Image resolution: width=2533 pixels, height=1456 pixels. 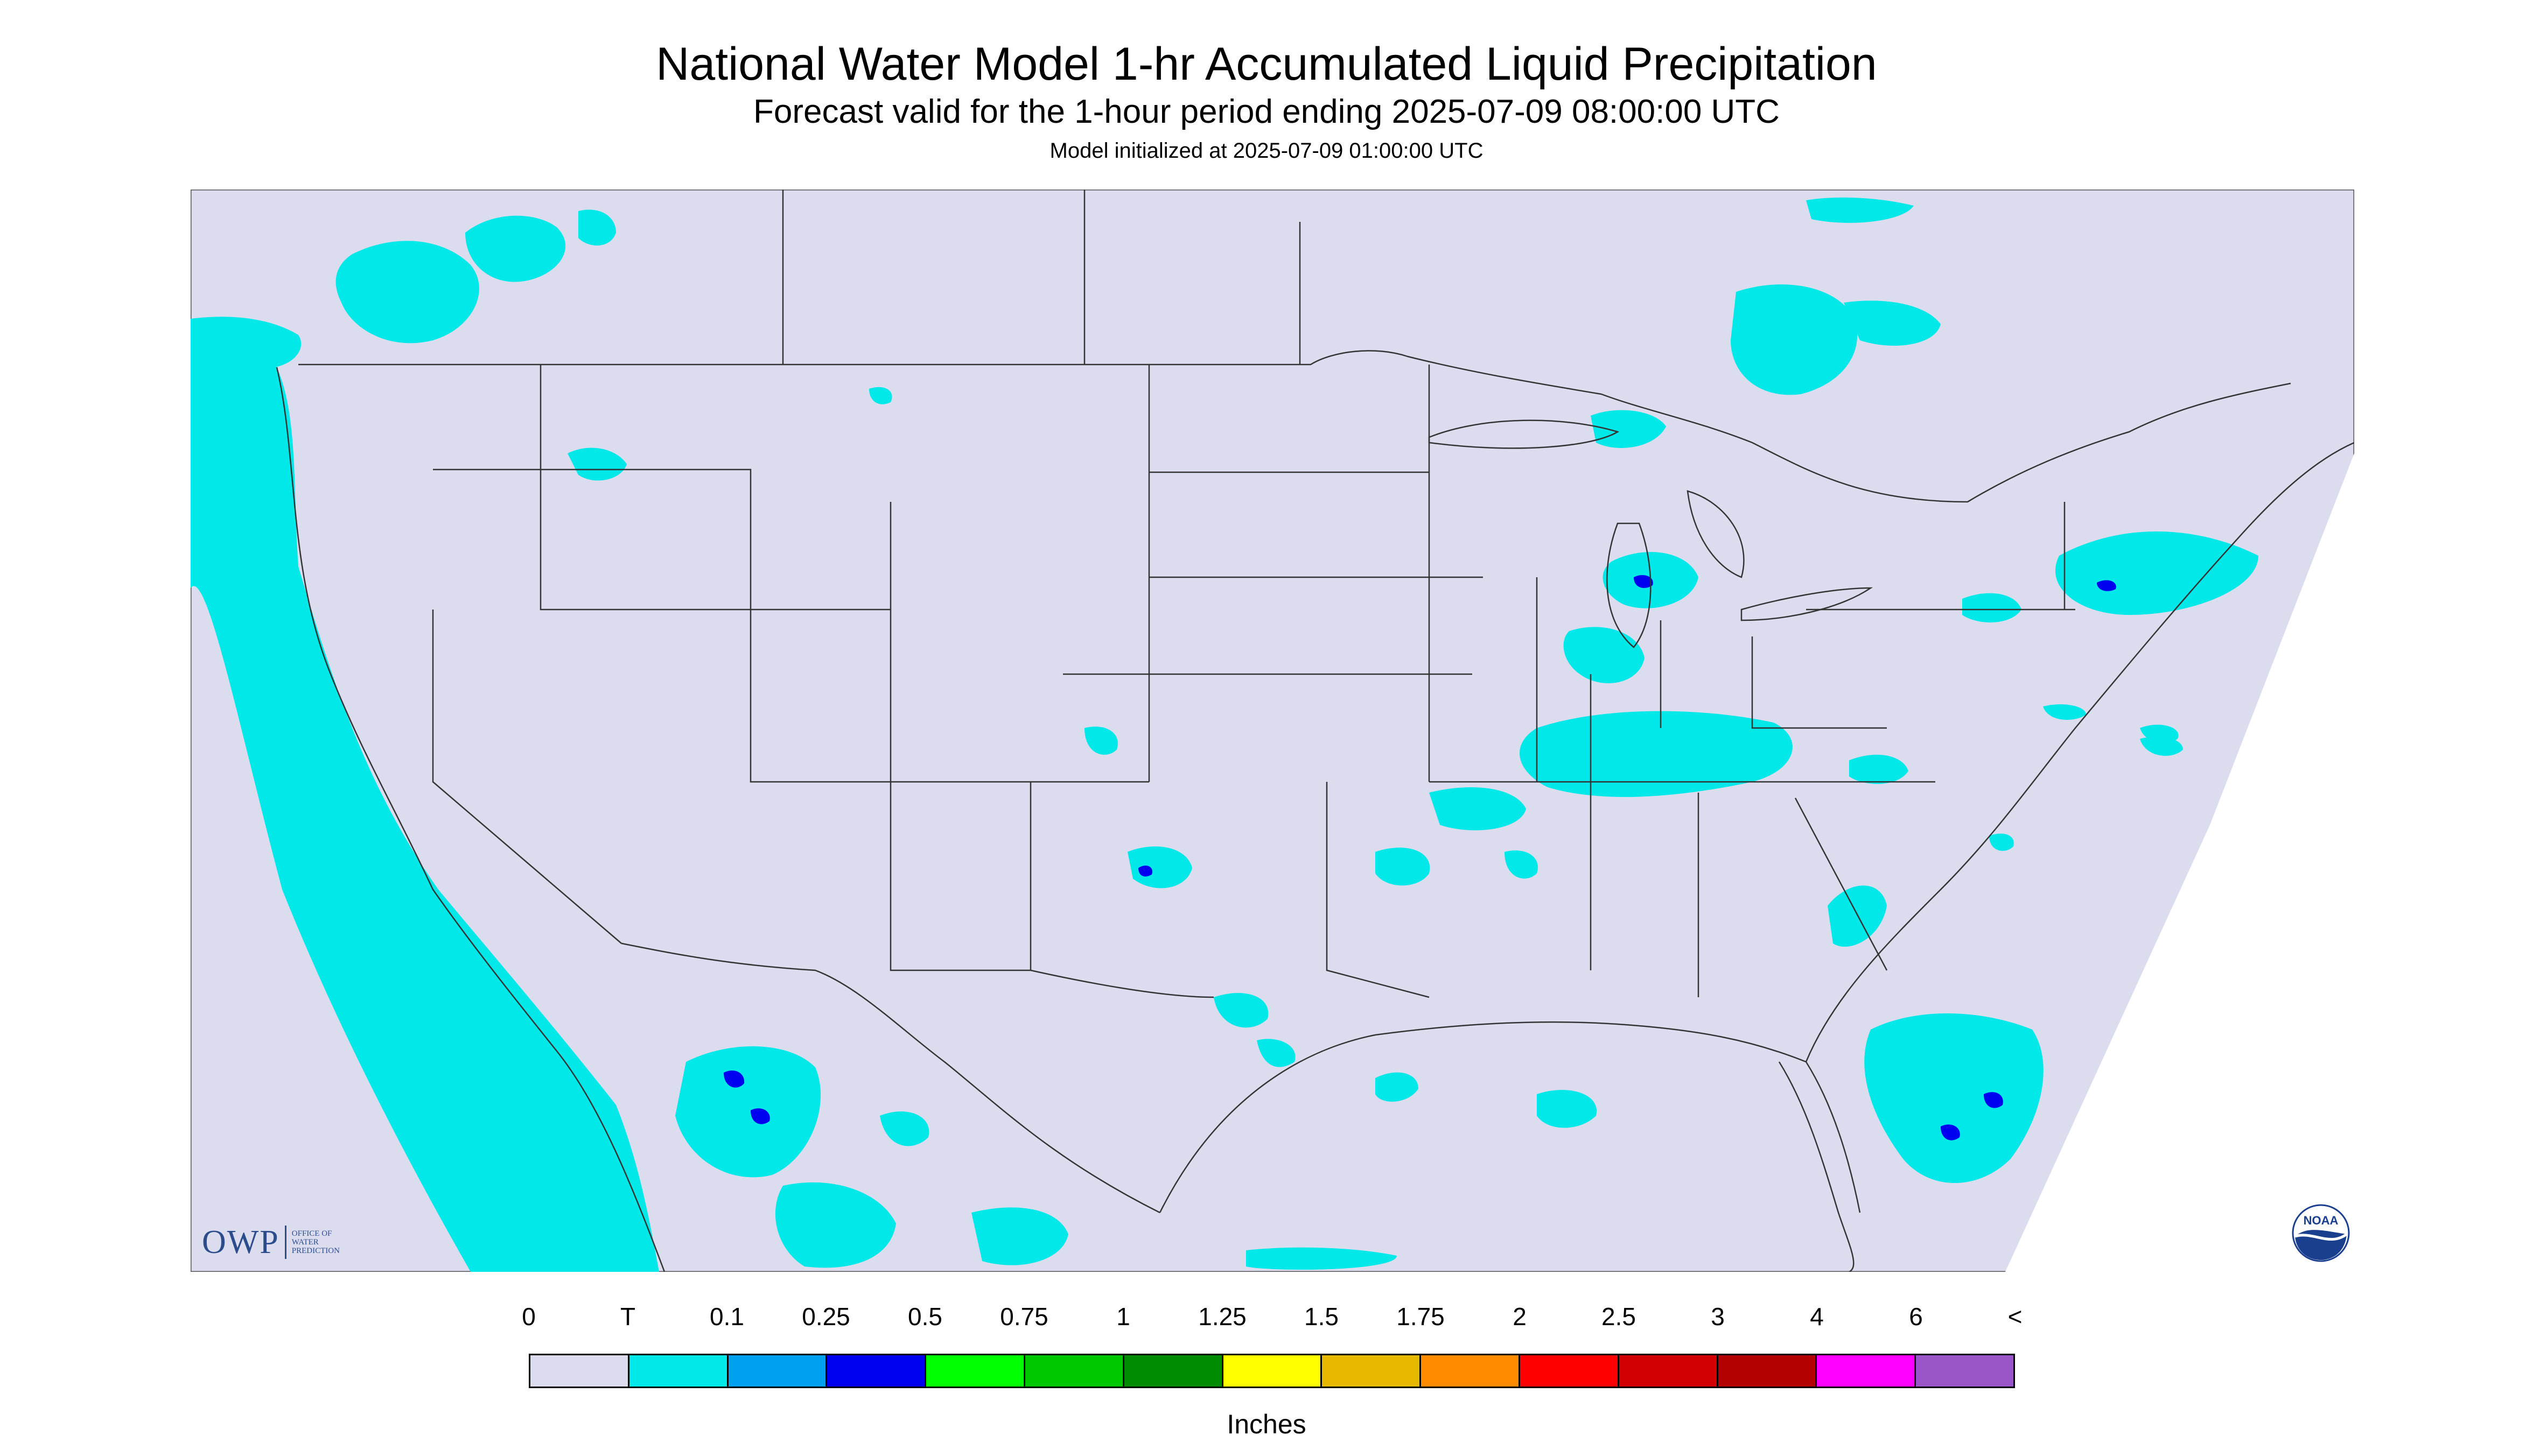 What do you see at coordinates (1806, 604) in the screenshot?
I see `lake-erie` at bounding box center [1806, 604].